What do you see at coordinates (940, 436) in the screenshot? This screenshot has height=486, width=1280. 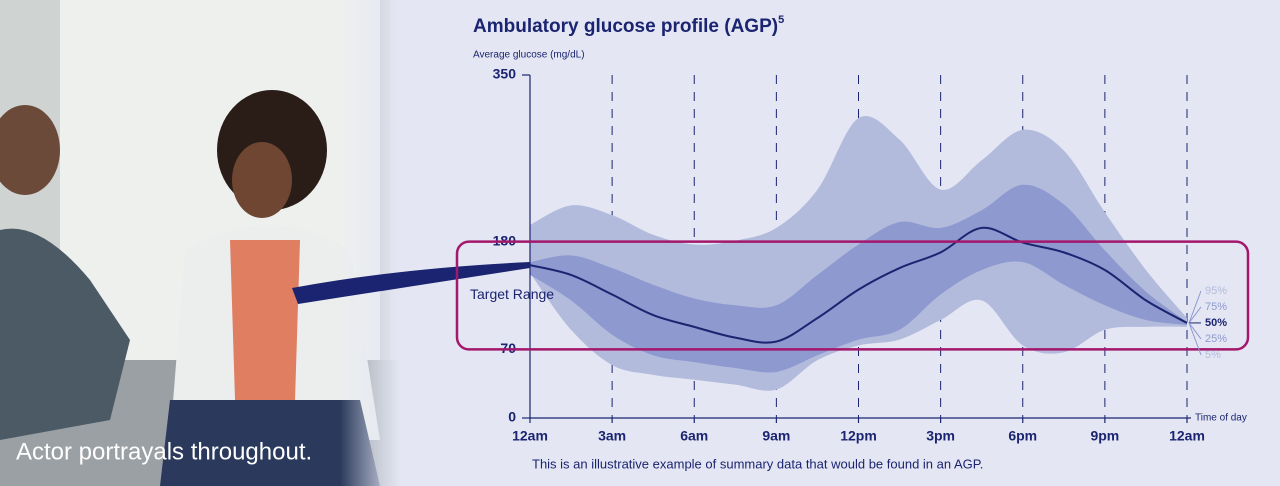 I see `x-tick-label: 3pm` at bounding box center [940, 436].